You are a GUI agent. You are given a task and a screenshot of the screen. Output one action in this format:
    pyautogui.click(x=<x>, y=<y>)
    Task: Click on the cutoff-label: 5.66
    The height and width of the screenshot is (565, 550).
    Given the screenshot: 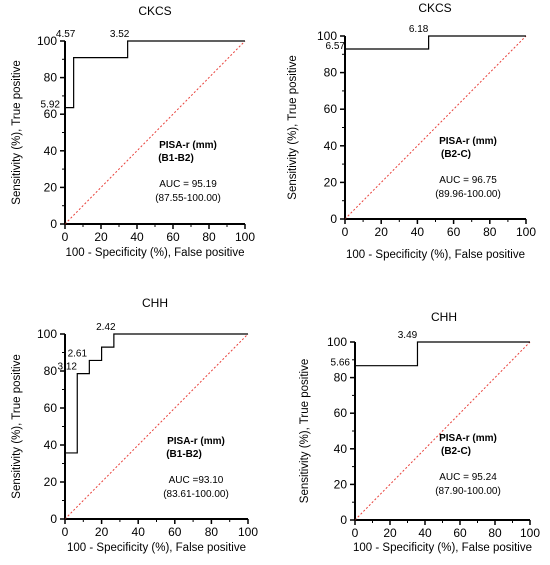 What is the action you would take?
    pyautogui.click(x=341, y=363)
    